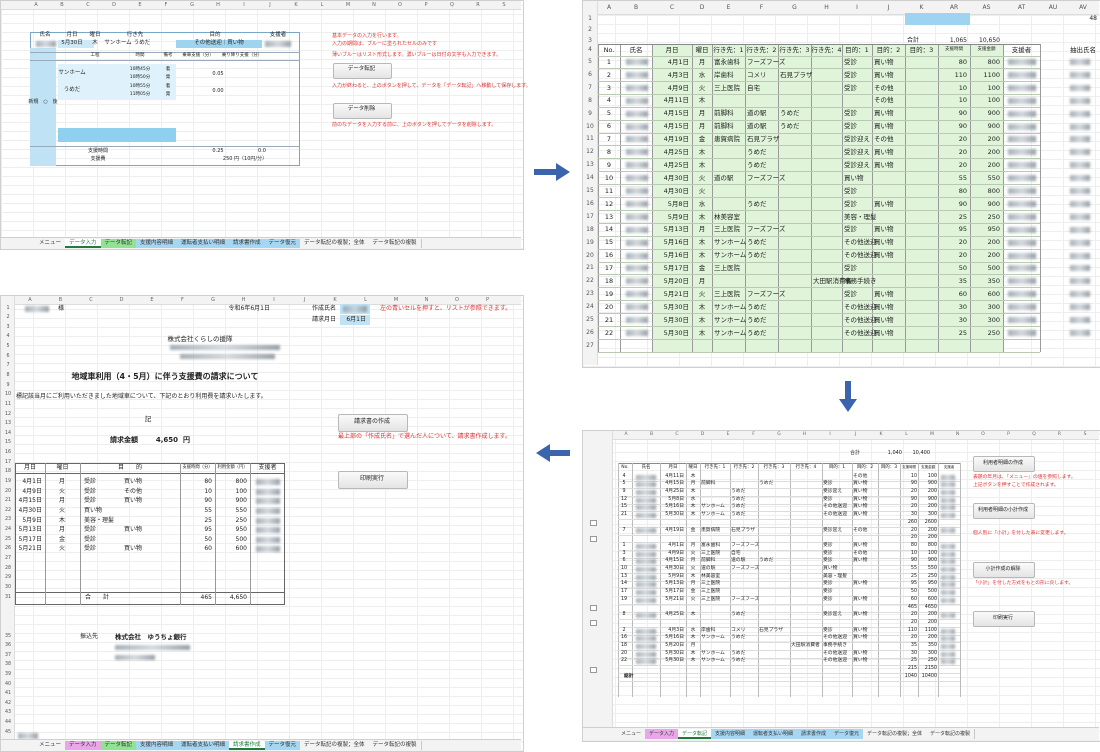 This screenshot has width=1100, height=752. I want to click on column-letter: O, so click(983, 434).